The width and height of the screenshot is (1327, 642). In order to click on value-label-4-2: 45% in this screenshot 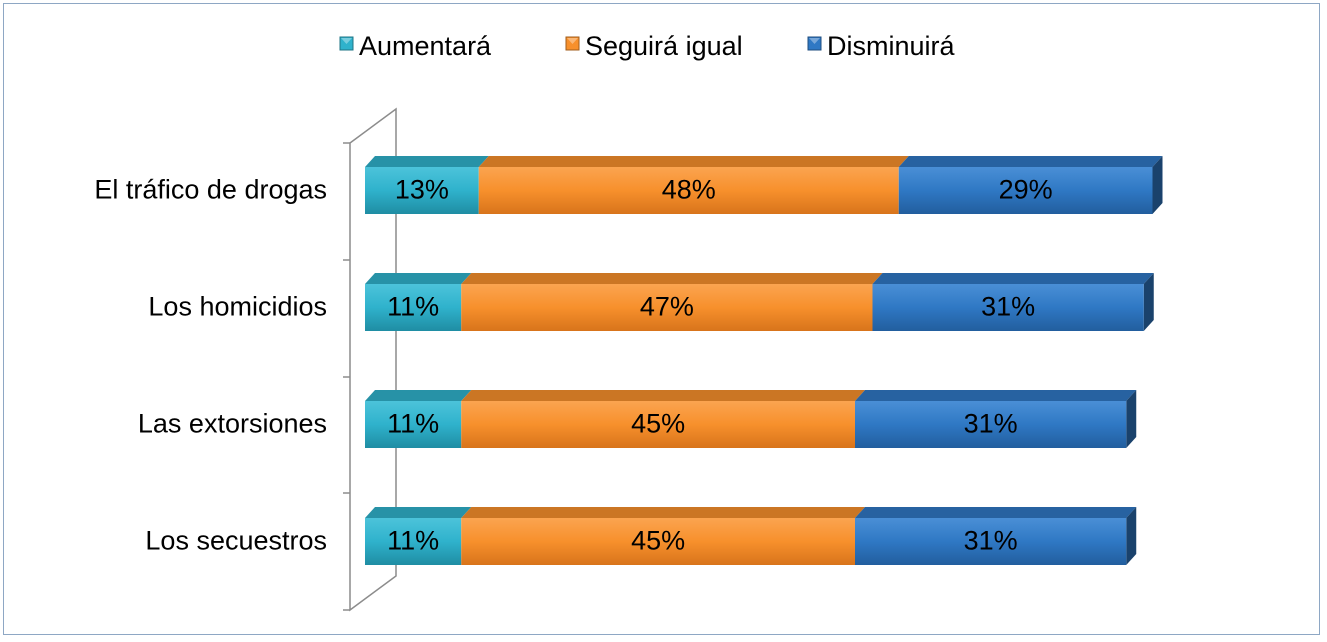, I will do `click(658, 541)`.